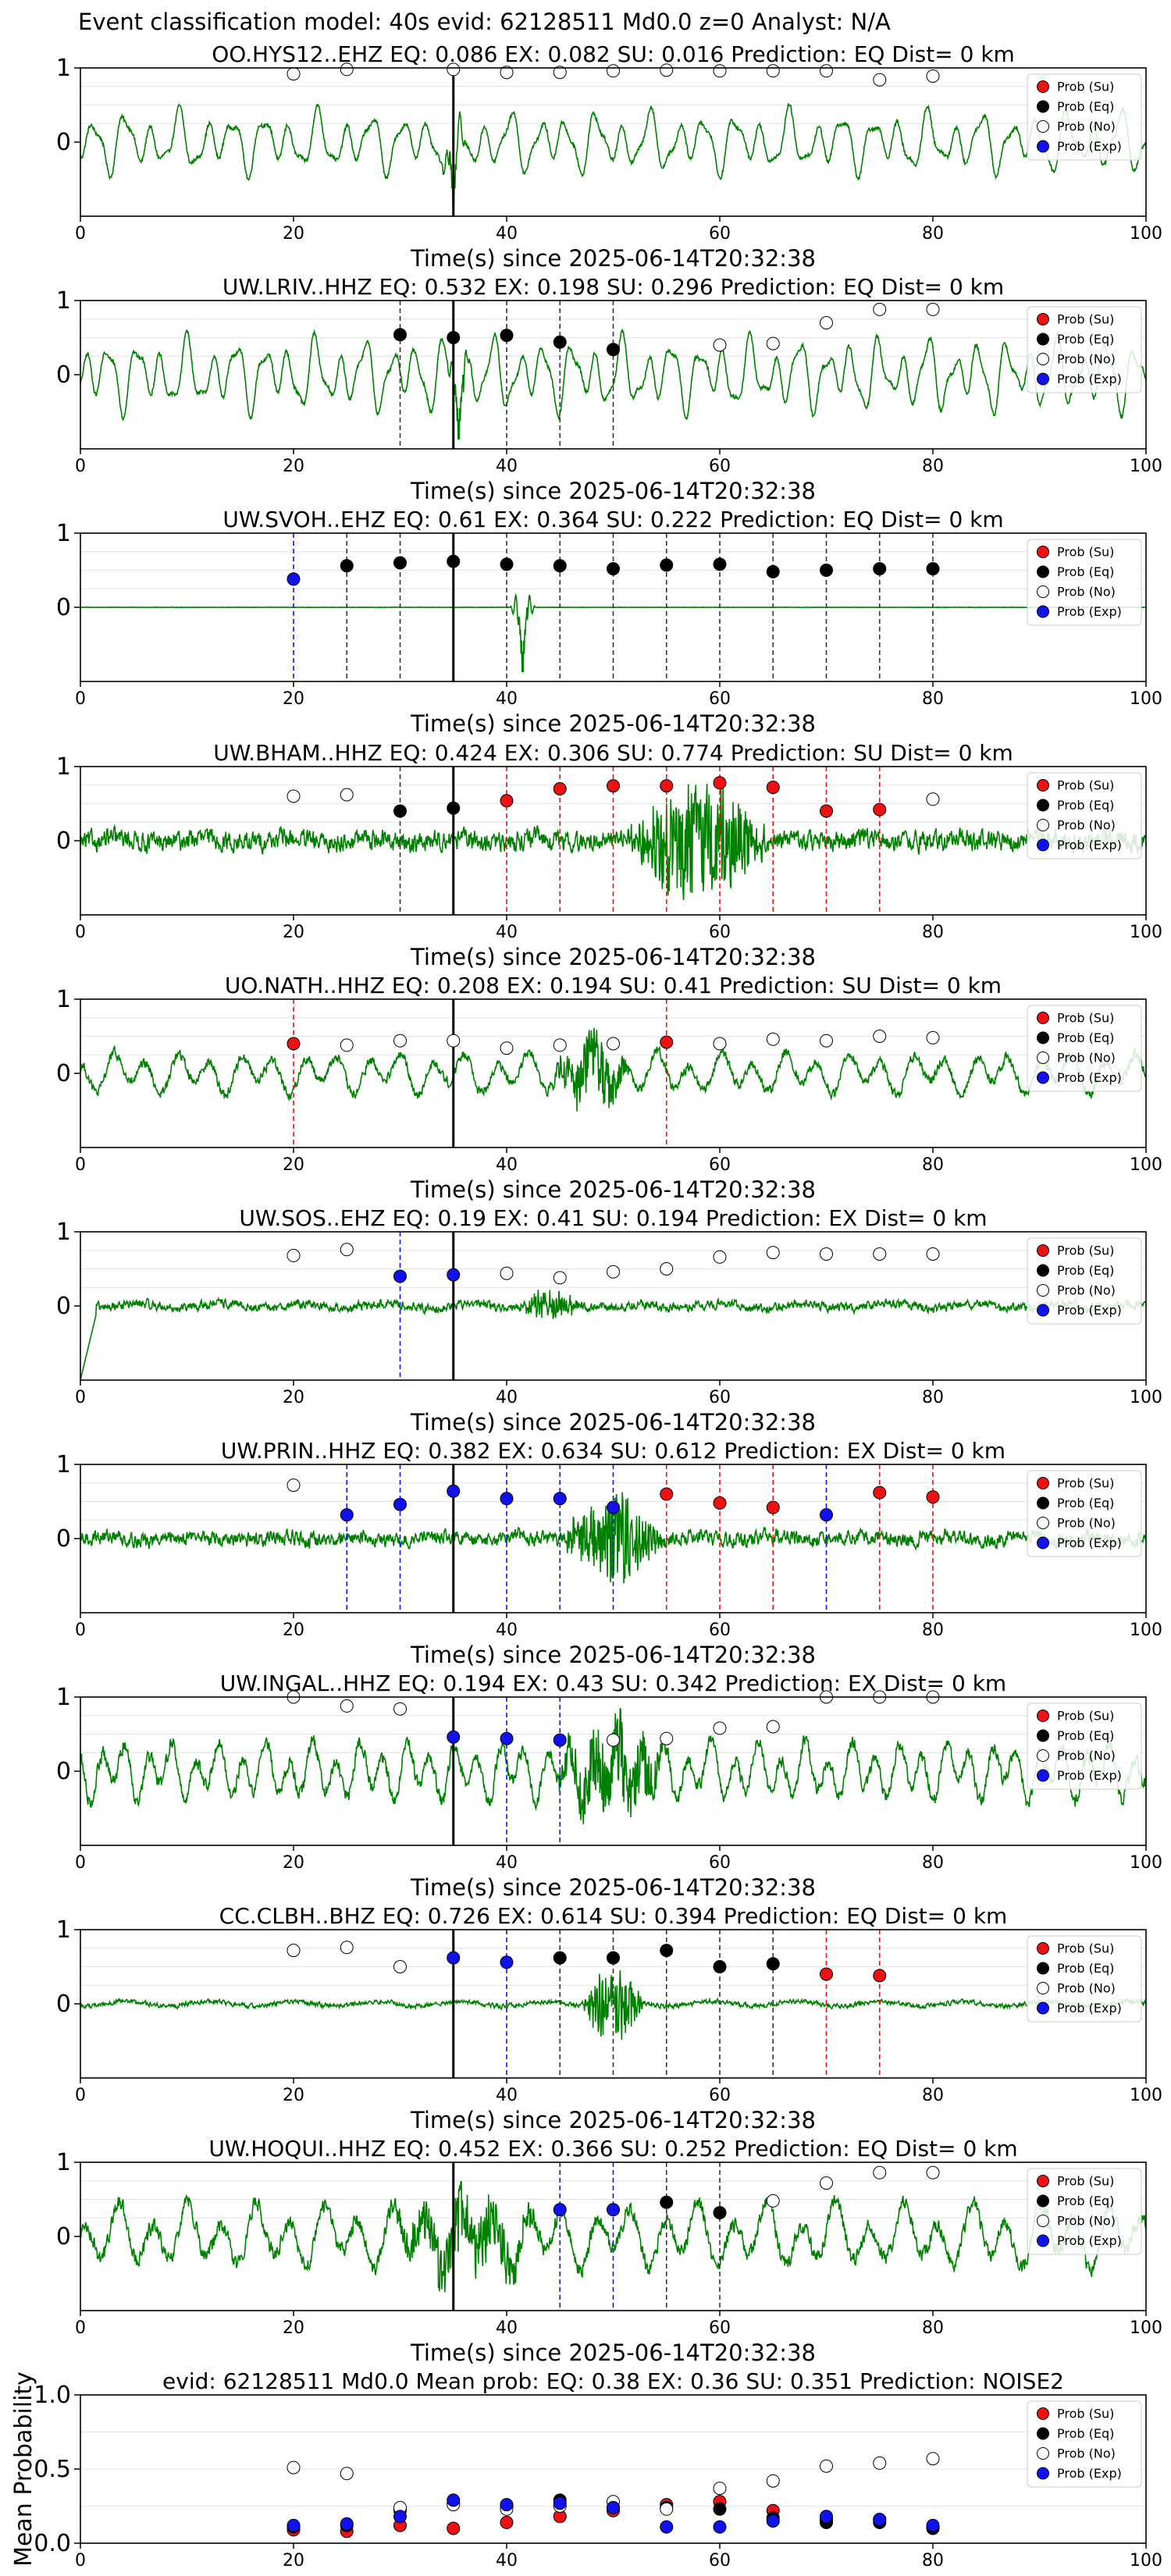 This screenshot has height=2576, width=1171. Describe the element at coordinates (52, 2543) in the screenshot. I see `y-tick-label: 0.0` at that location.